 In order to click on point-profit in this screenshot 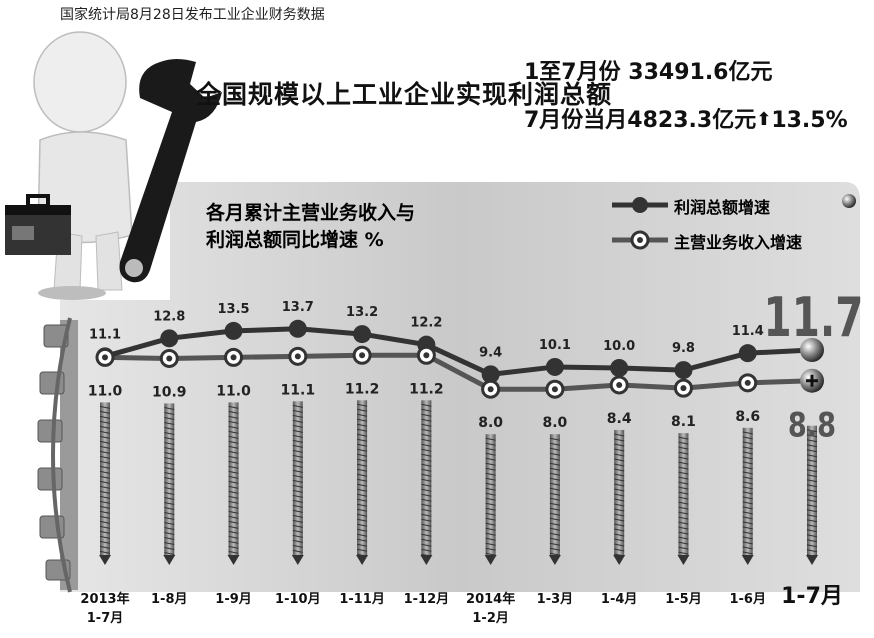, I will do `click(169, 338)`.